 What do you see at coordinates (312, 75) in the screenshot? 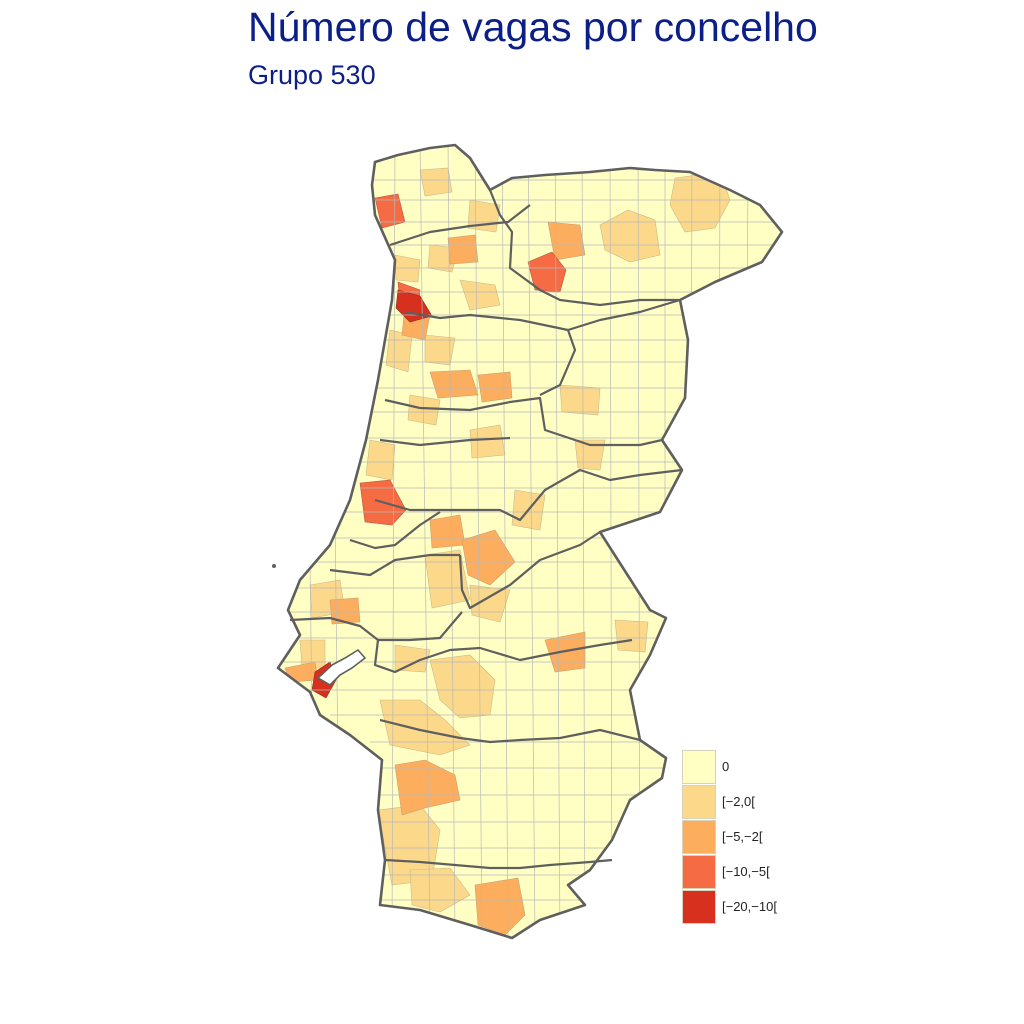
I see `map-subtitle: Grupo 530` at bounding box center [312, 75].